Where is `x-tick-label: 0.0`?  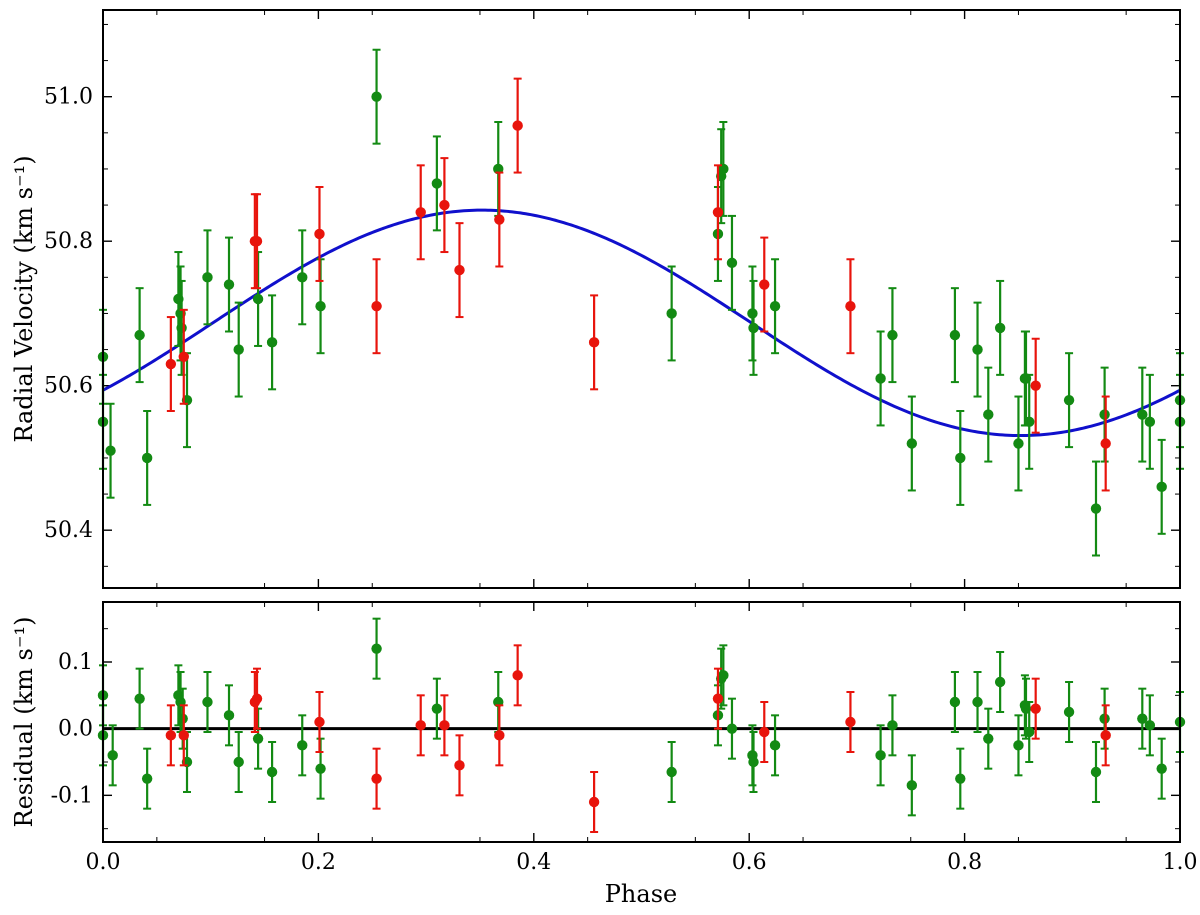 x-tick-label: 0.0 is located at coordinates (103, 862).